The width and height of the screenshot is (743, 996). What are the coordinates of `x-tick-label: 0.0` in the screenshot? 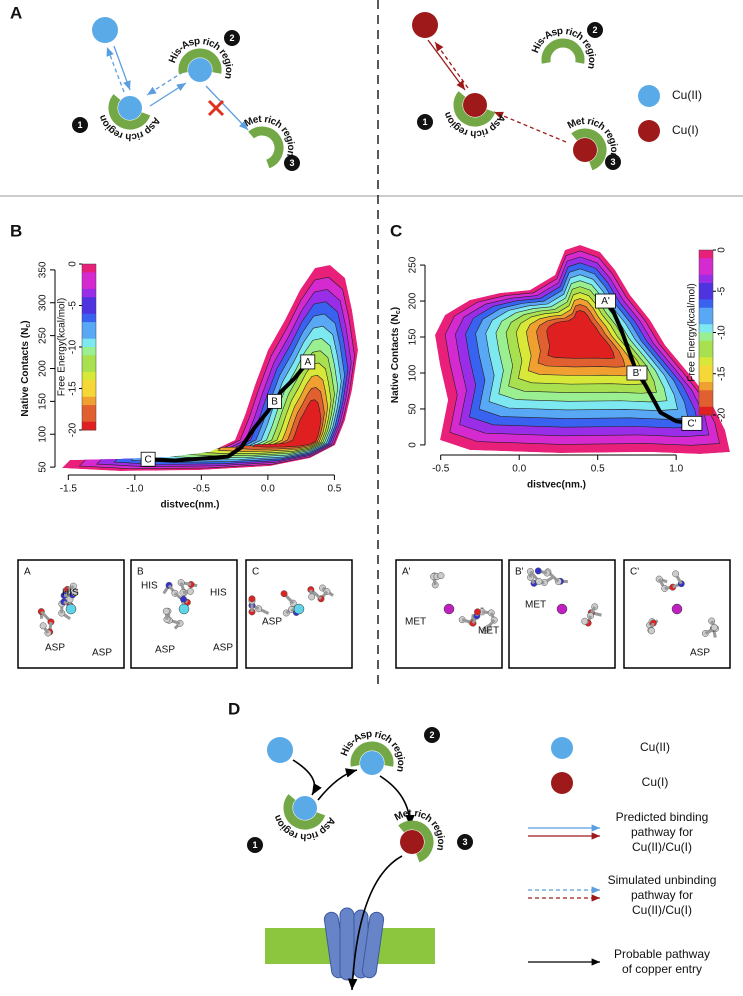 It's located at (519, 469).